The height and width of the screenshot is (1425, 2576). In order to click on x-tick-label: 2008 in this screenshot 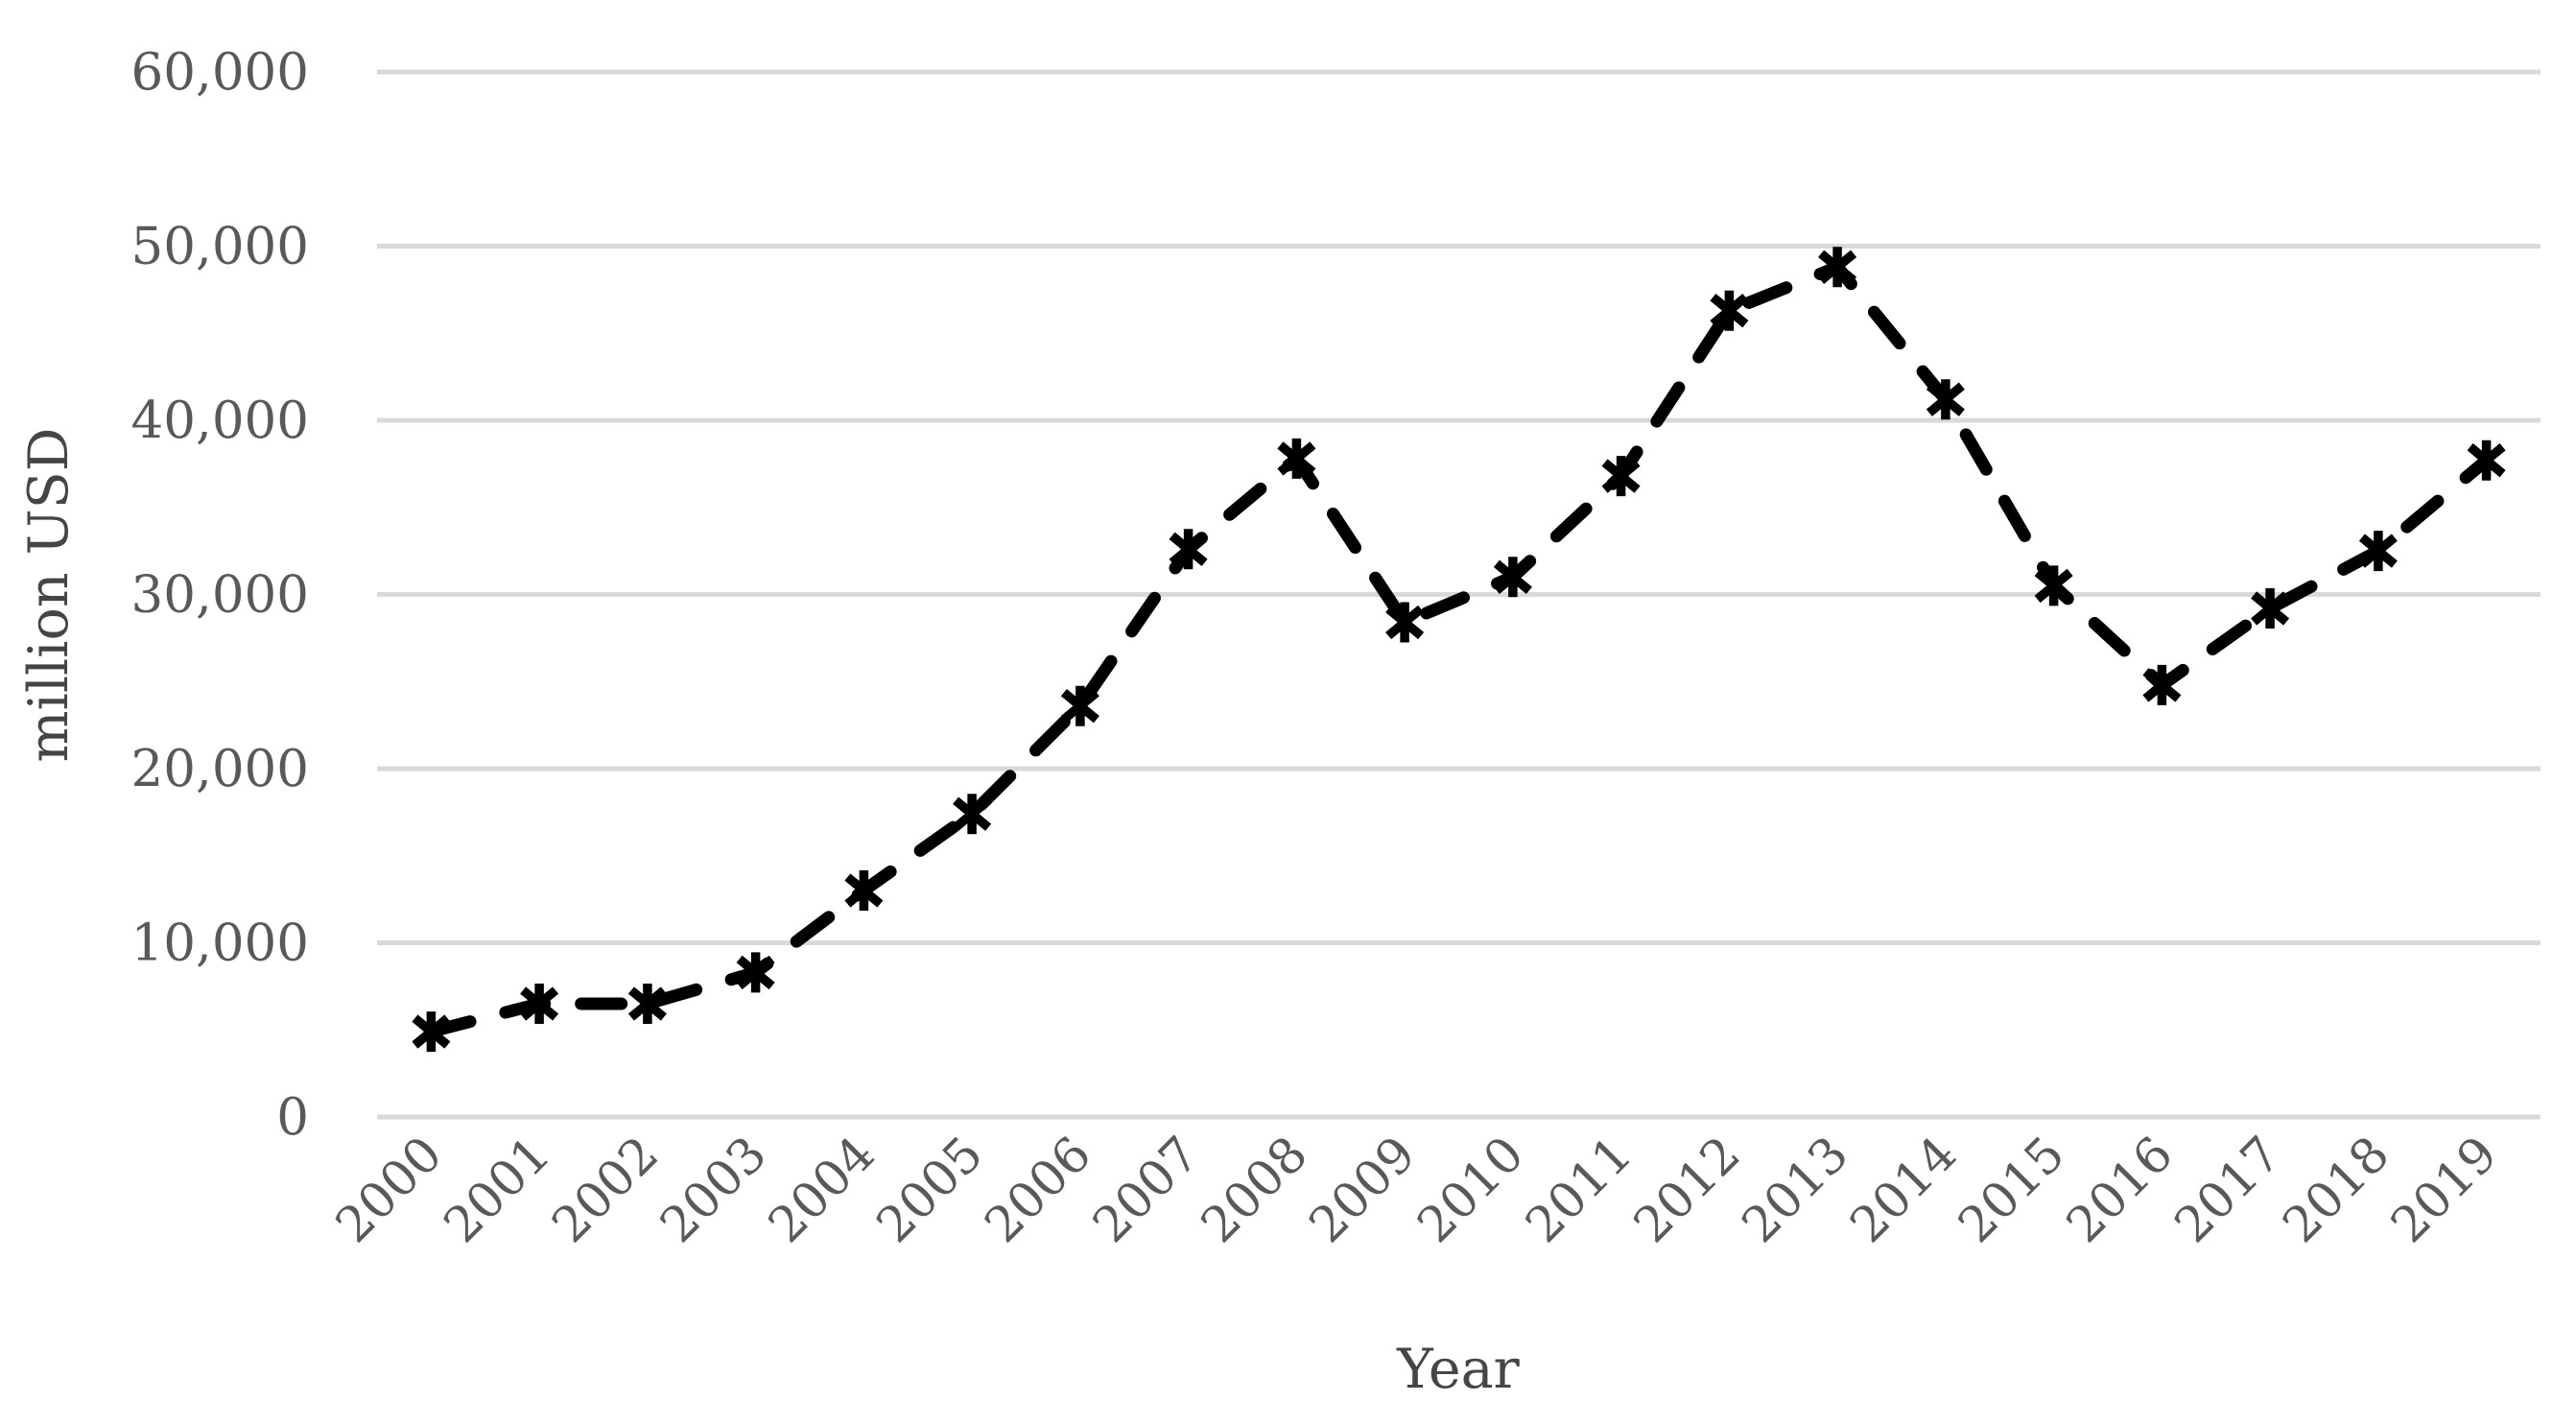, I will do `click(1255, 1189)`.